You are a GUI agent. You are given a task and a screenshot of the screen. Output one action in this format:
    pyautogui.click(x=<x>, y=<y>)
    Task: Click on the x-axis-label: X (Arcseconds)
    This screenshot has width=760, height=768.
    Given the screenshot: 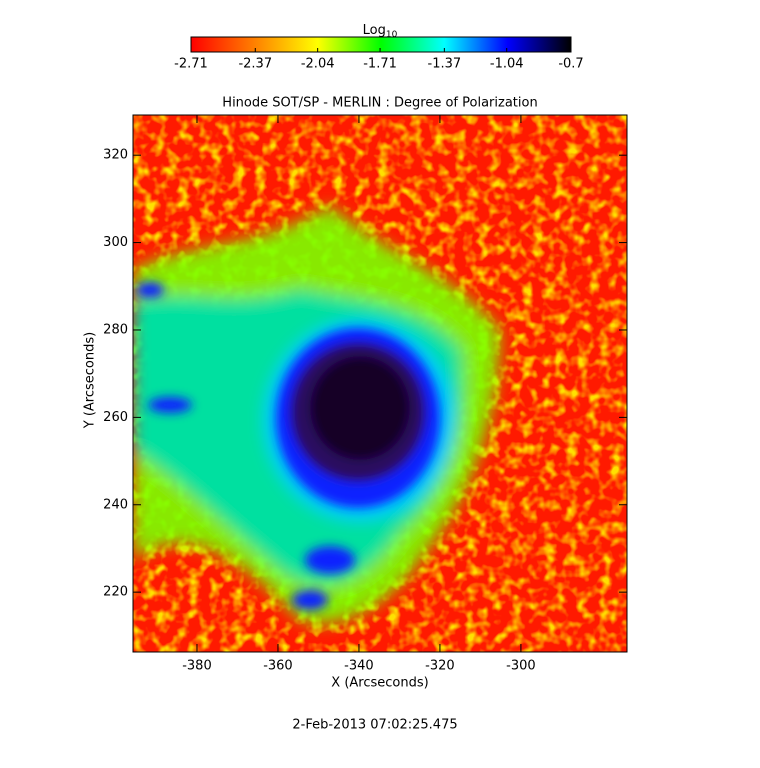 What is the action you would take?
    pyautogui.click(x=379, y=683)
    